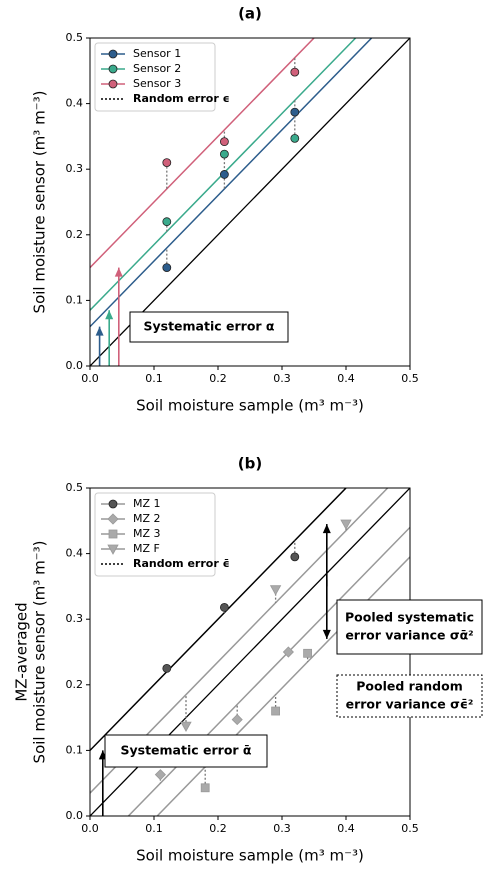 The image size is (483, 870). What do you see at coordinates (157, 53) in the screenshot?
I see `legend-label: Sensor 1` at bounding box center [157, 53].